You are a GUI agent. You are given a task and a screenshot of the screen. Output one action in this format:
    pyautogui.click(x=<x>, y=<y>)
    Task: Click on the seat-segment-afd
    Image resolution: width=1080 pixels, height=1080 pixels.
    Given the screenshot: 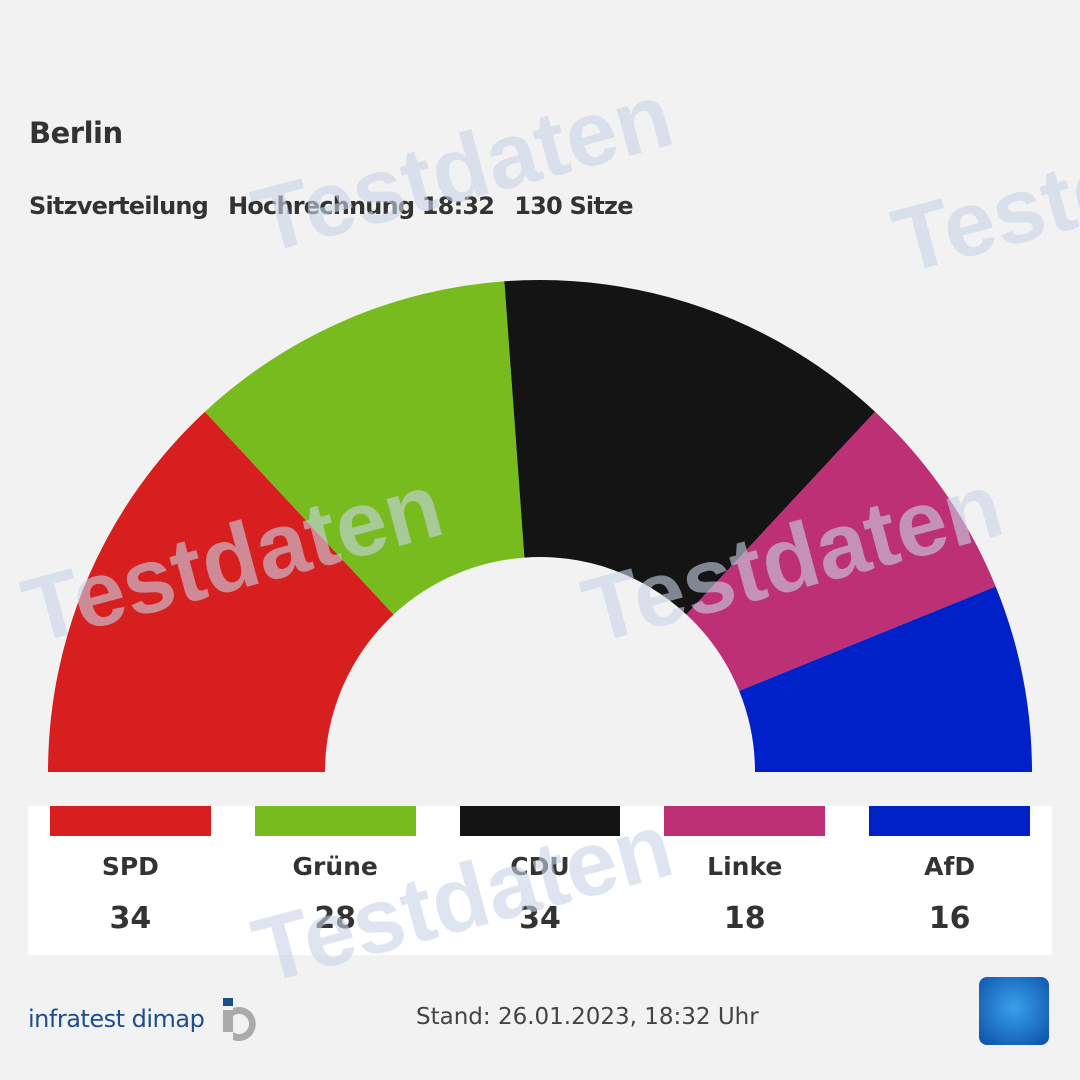 What is the action you would take?
    pyautogui.click(x=885, y=679)
    